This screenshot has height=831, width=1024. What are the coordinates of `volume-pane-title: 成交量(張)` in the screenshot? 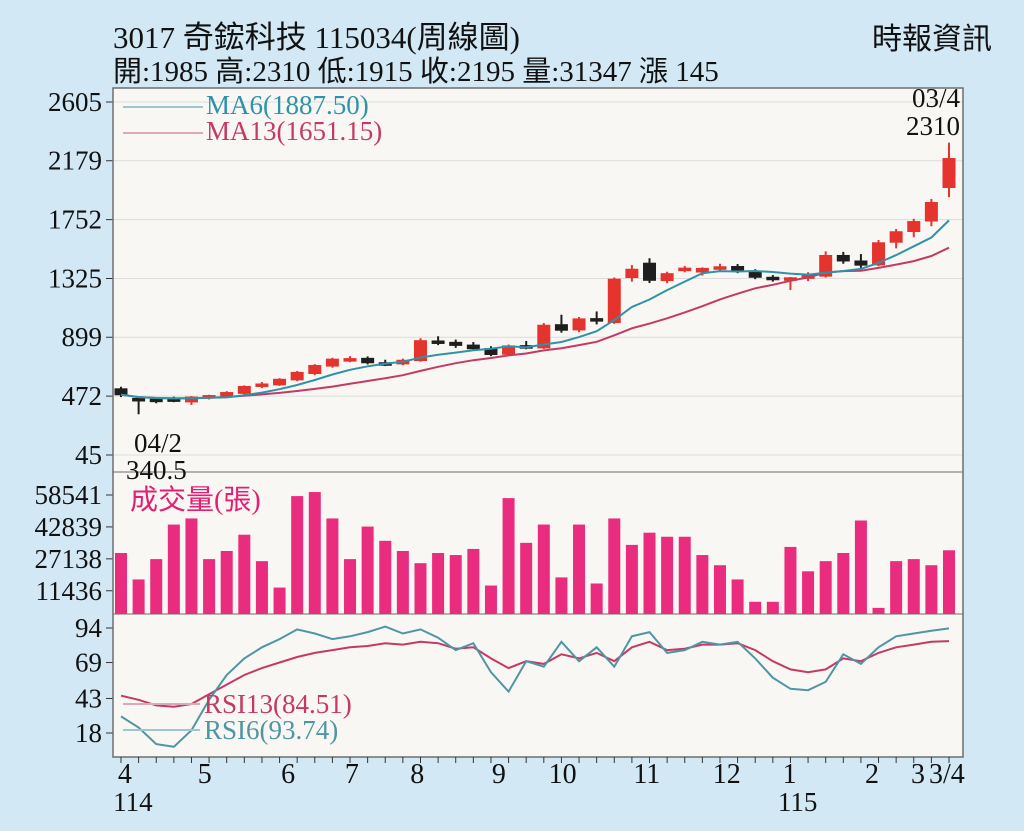 It's located at (195, 500).